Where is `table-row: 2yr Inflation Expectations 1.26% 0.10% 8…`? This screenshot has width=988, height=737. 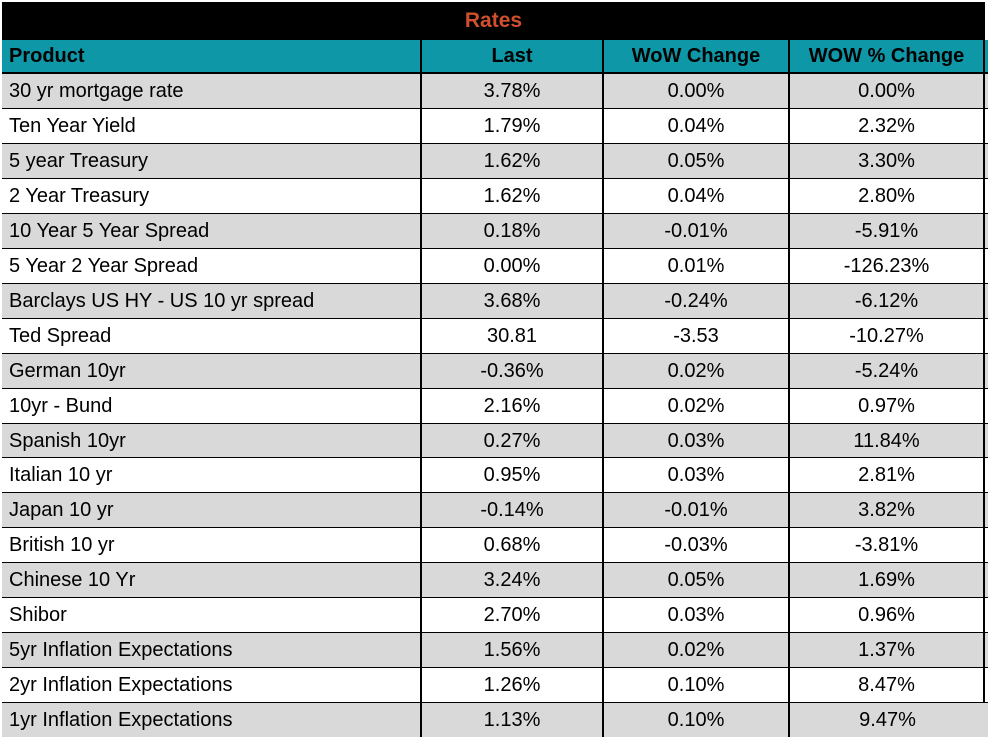 table-row: 2yr Inflation Expectations 1.26% 0.10% 8… is located at coordinates (495, 686).